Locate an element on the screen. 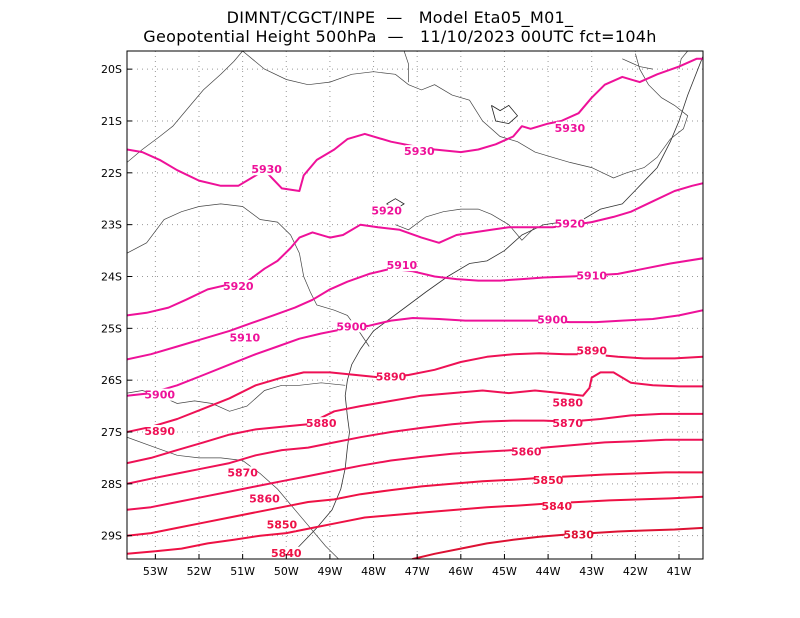 The image size is (800, 618). lon-tick-label: 50W is located at coordinates (286, 571).